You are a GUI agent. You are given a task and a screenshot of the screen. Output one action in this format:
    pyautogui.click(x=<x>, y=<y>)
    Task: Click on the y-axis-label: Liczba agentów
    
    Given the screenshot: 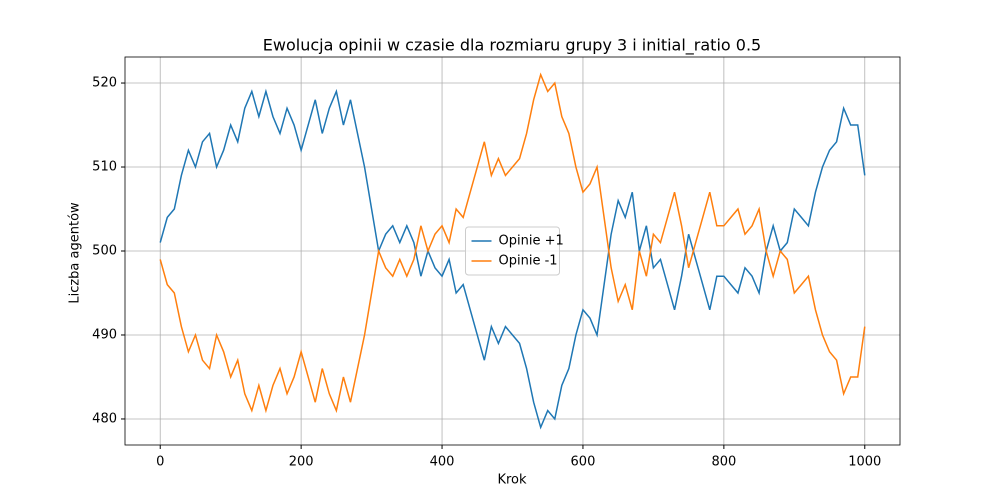 What is the action you would take?
    pyautogui.click(x=75, y=253)
    